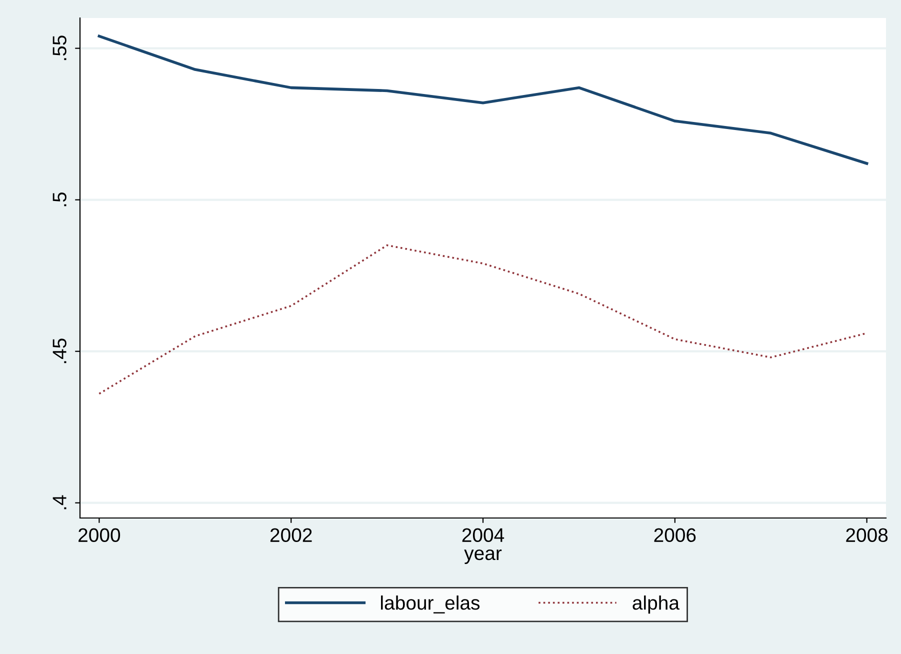 The width and height of the screenshot is (901, 654). What do you see at coordinates (59, 502) in the screenshot?
I see `y-tick-label: .4` at bounding box center [59, 502].